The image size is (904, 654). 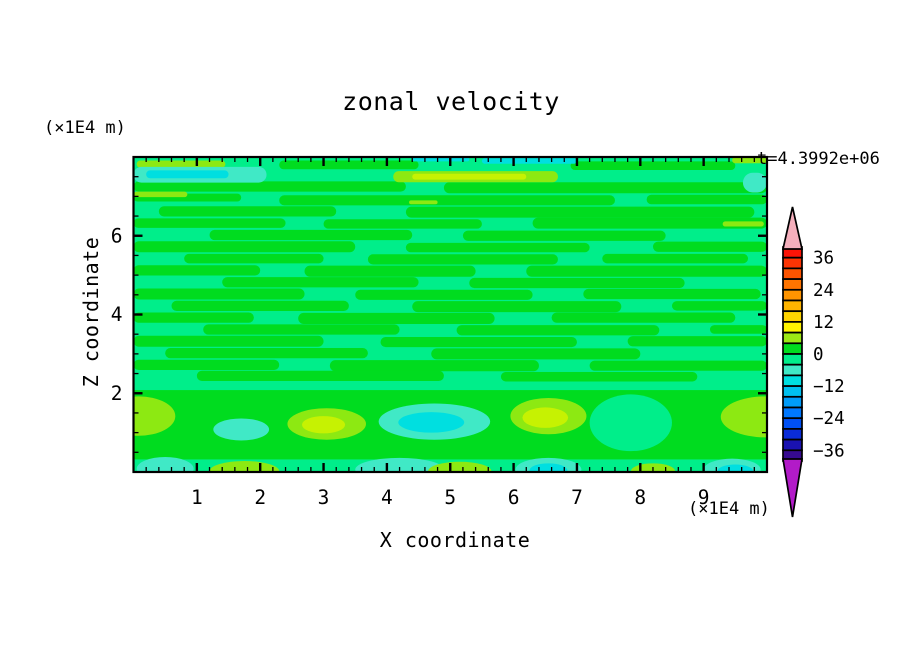 What do you see at coordinates (117, 314) in the screenshot?
I see `z-tick-label: 4` at bounding box center [117, 314].